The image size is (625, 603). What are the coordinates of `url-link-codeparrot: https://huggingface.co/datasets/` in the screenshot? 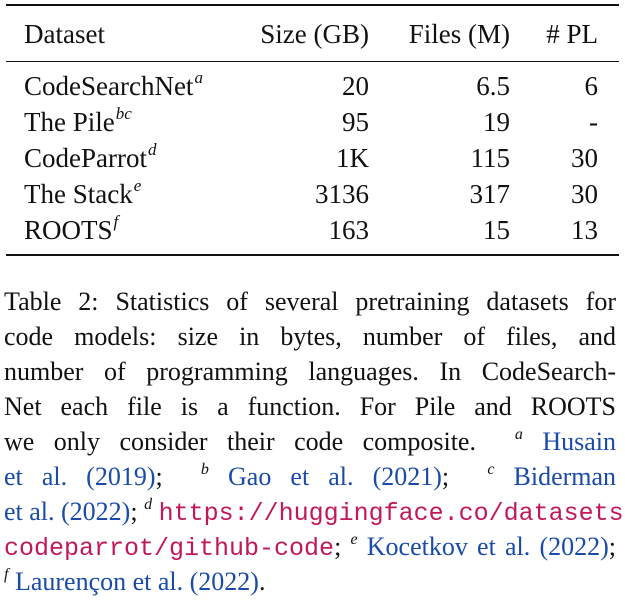 It's located at (391, 513).